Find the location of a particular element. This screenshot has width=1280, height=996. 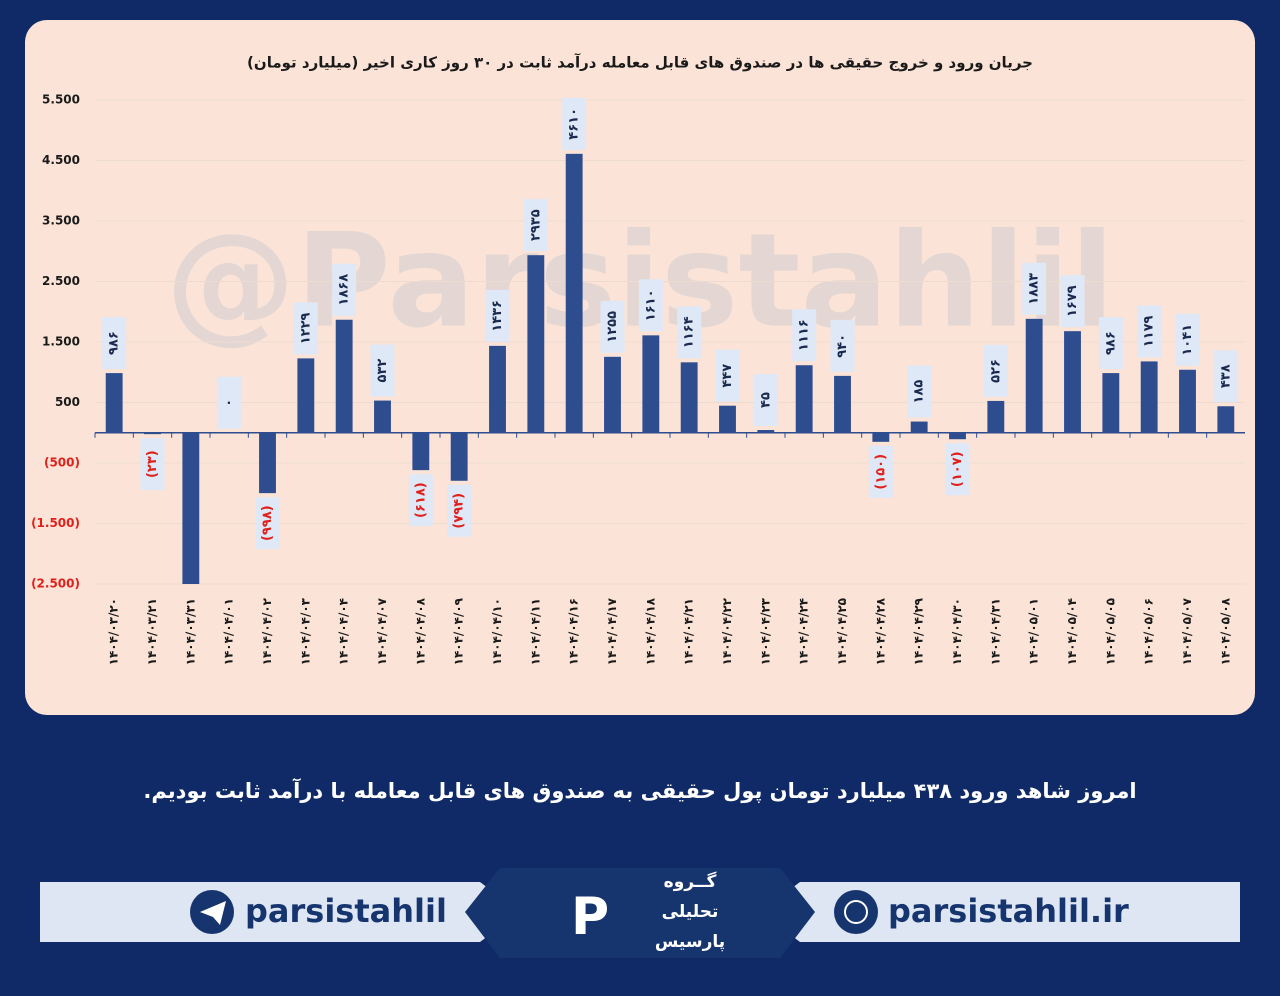

value-label: ۱۶۷۹ is located at coordinates (1072, 301).